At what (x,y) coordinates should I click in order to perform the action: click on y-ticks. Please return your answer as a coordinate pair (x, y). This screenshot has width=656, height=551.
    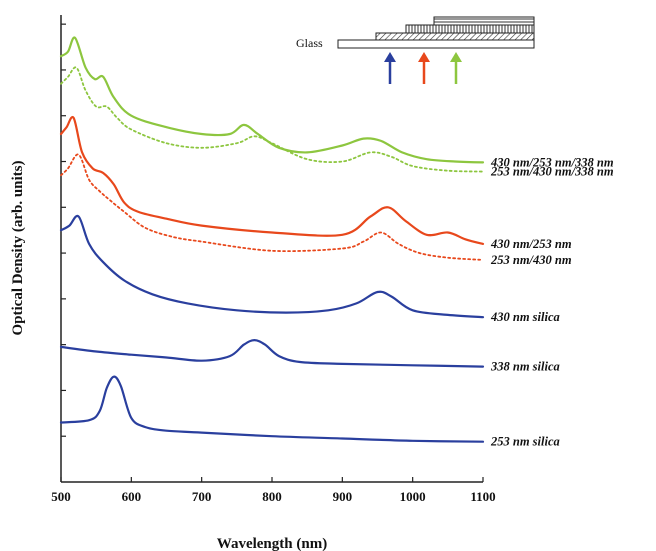
    Looking at the image, I should click on (63, 230).